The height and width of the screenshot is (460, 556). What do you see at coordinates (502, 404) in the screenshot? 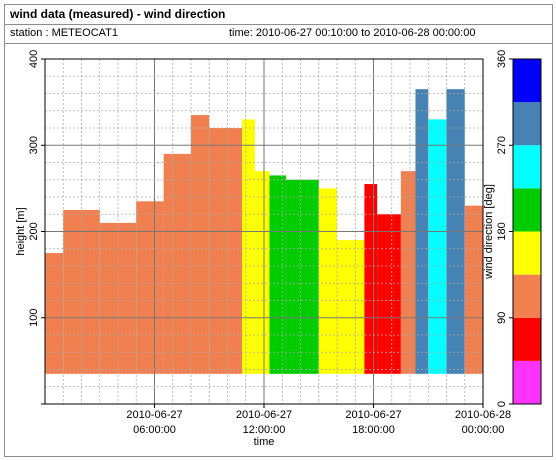
I see `colorbar-tick-label: 0` at bounding box center [502, 404].